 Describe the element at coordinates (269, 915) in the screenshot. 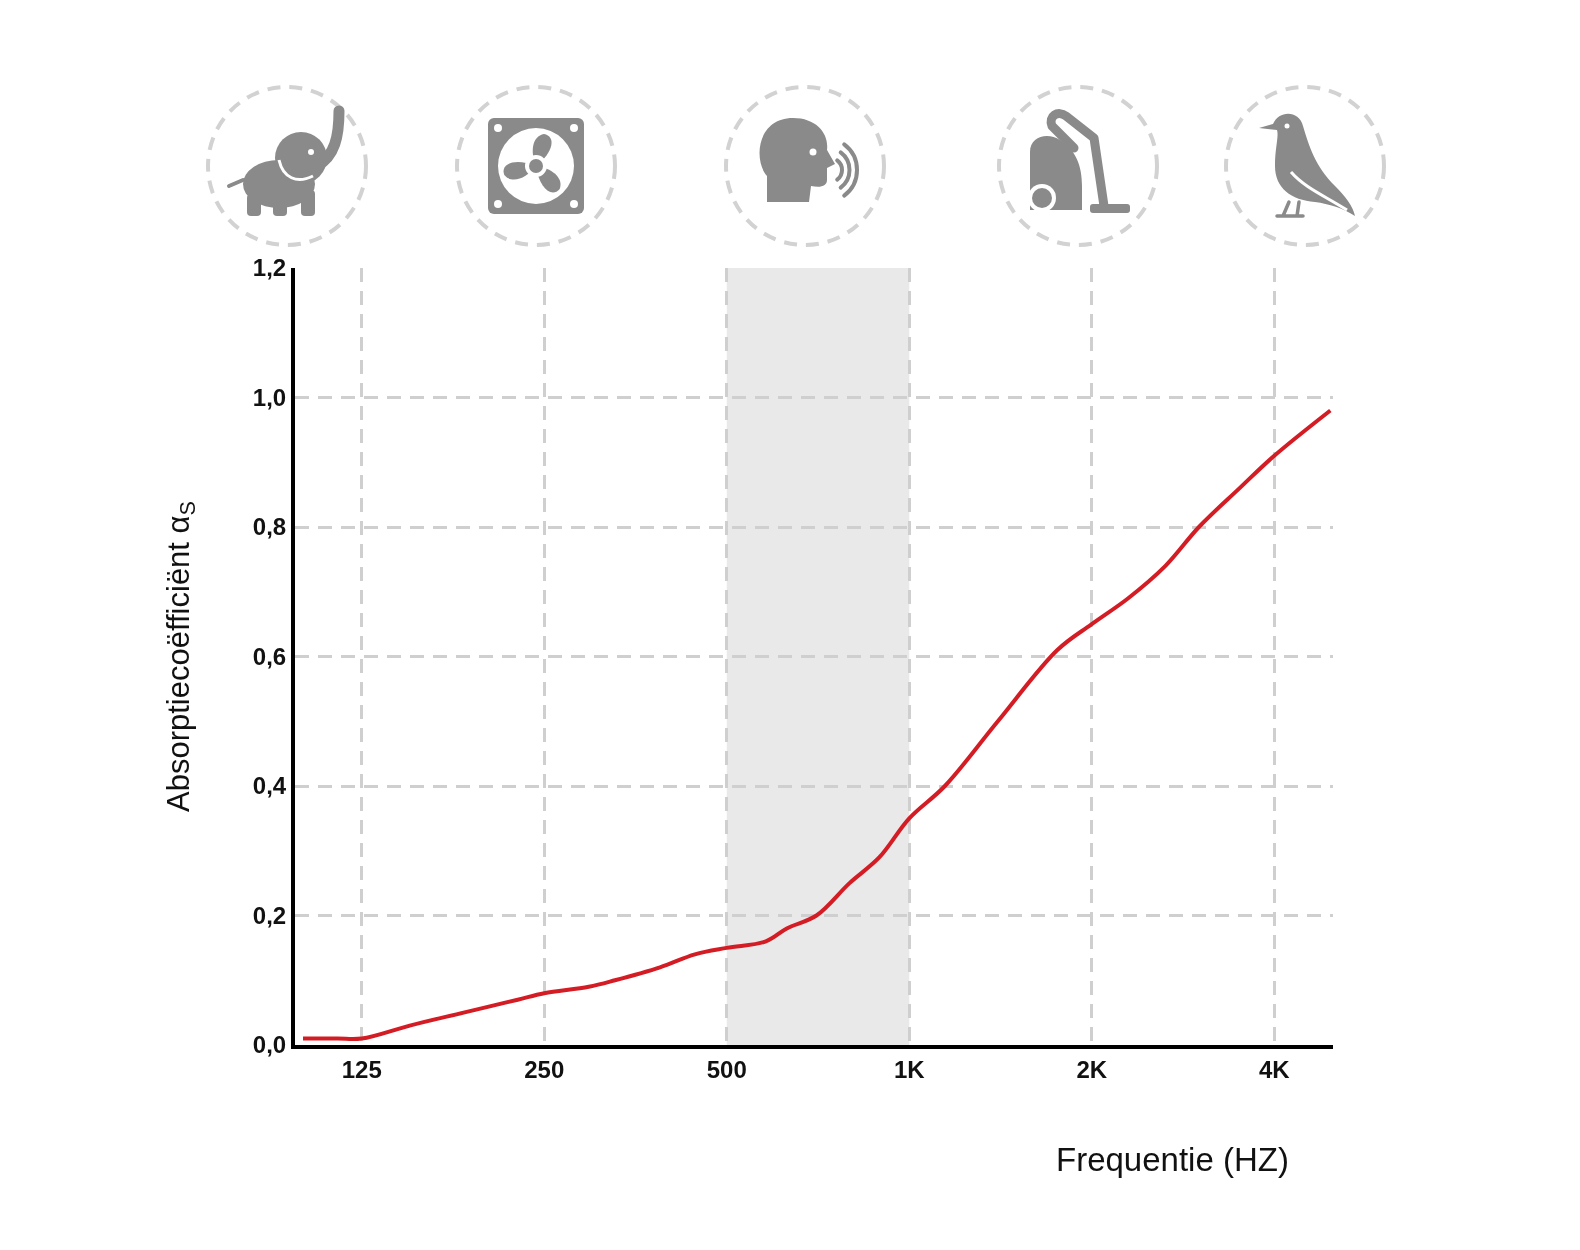

I see `y-tick-label: 0,2` at that location.